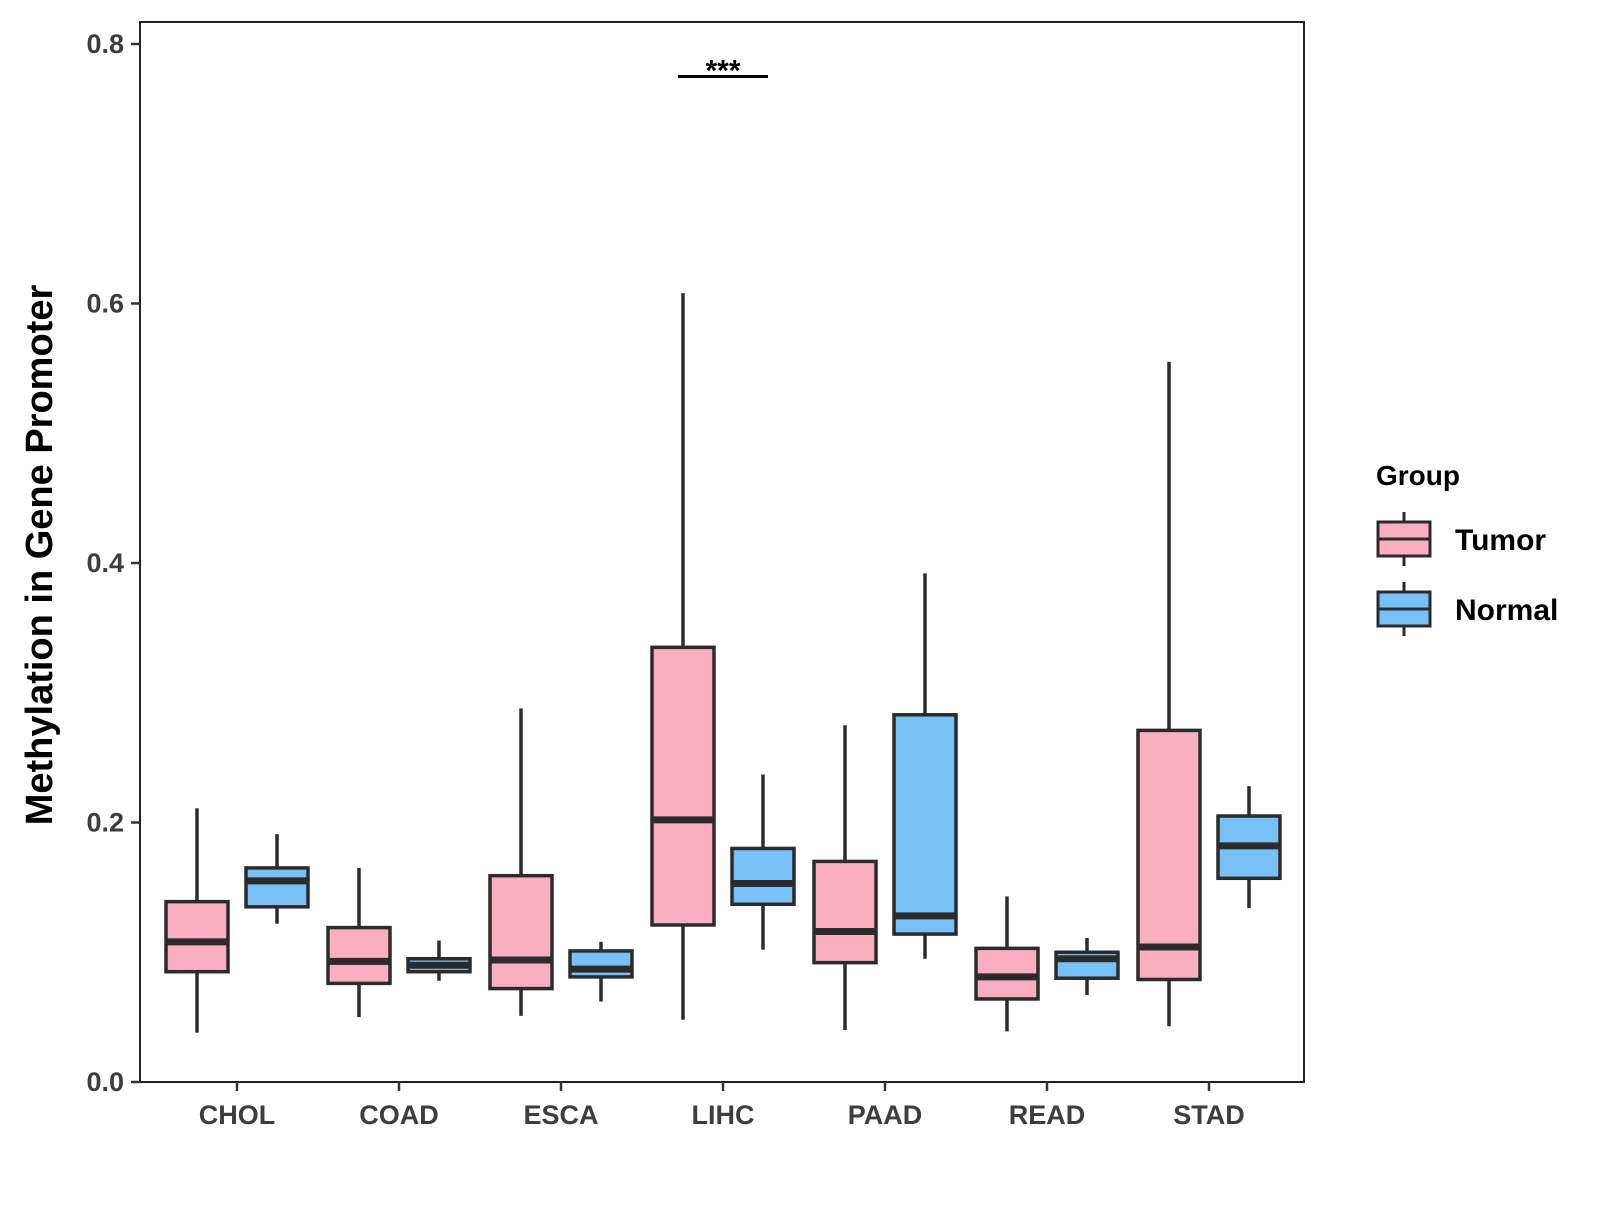  What do you see at coordinates (1047, 1115) in the screenshot?
I see `x-tick-label: READ` at bounding box center [1047, 1115].